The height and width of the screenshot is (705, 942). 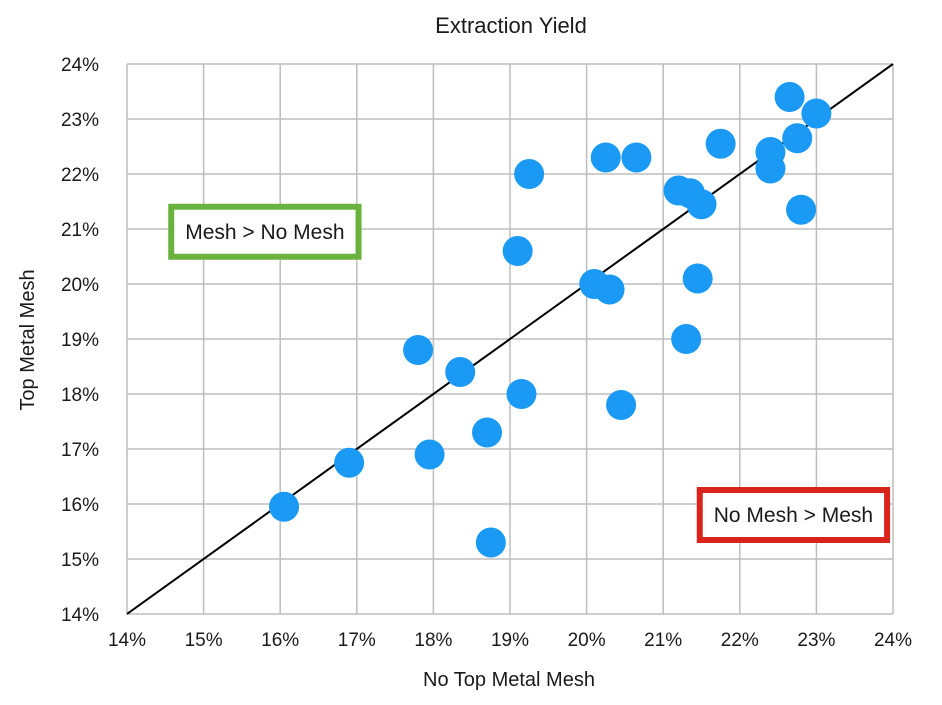 I want to click on y-tick-label: 15%, so click(x=80, y=560).